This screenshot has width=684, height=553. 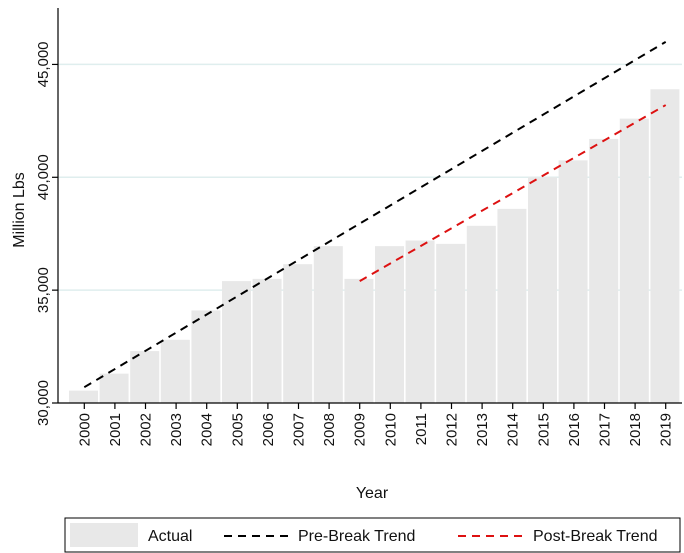 What do you see at coordinates (104, 535) in the screenshot?
I see `legend-swatch-actual` at bounding box center [104, 535].